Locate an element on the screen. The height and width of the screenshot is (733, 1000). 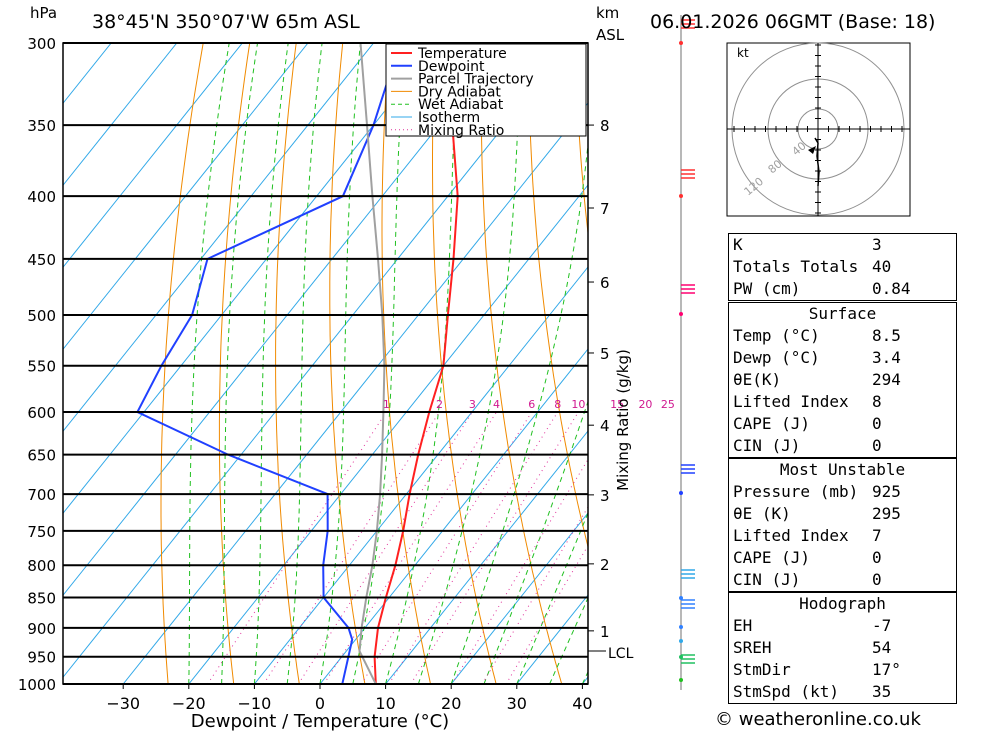
x-tick-label: −10 is located at coordinates (255, 703).